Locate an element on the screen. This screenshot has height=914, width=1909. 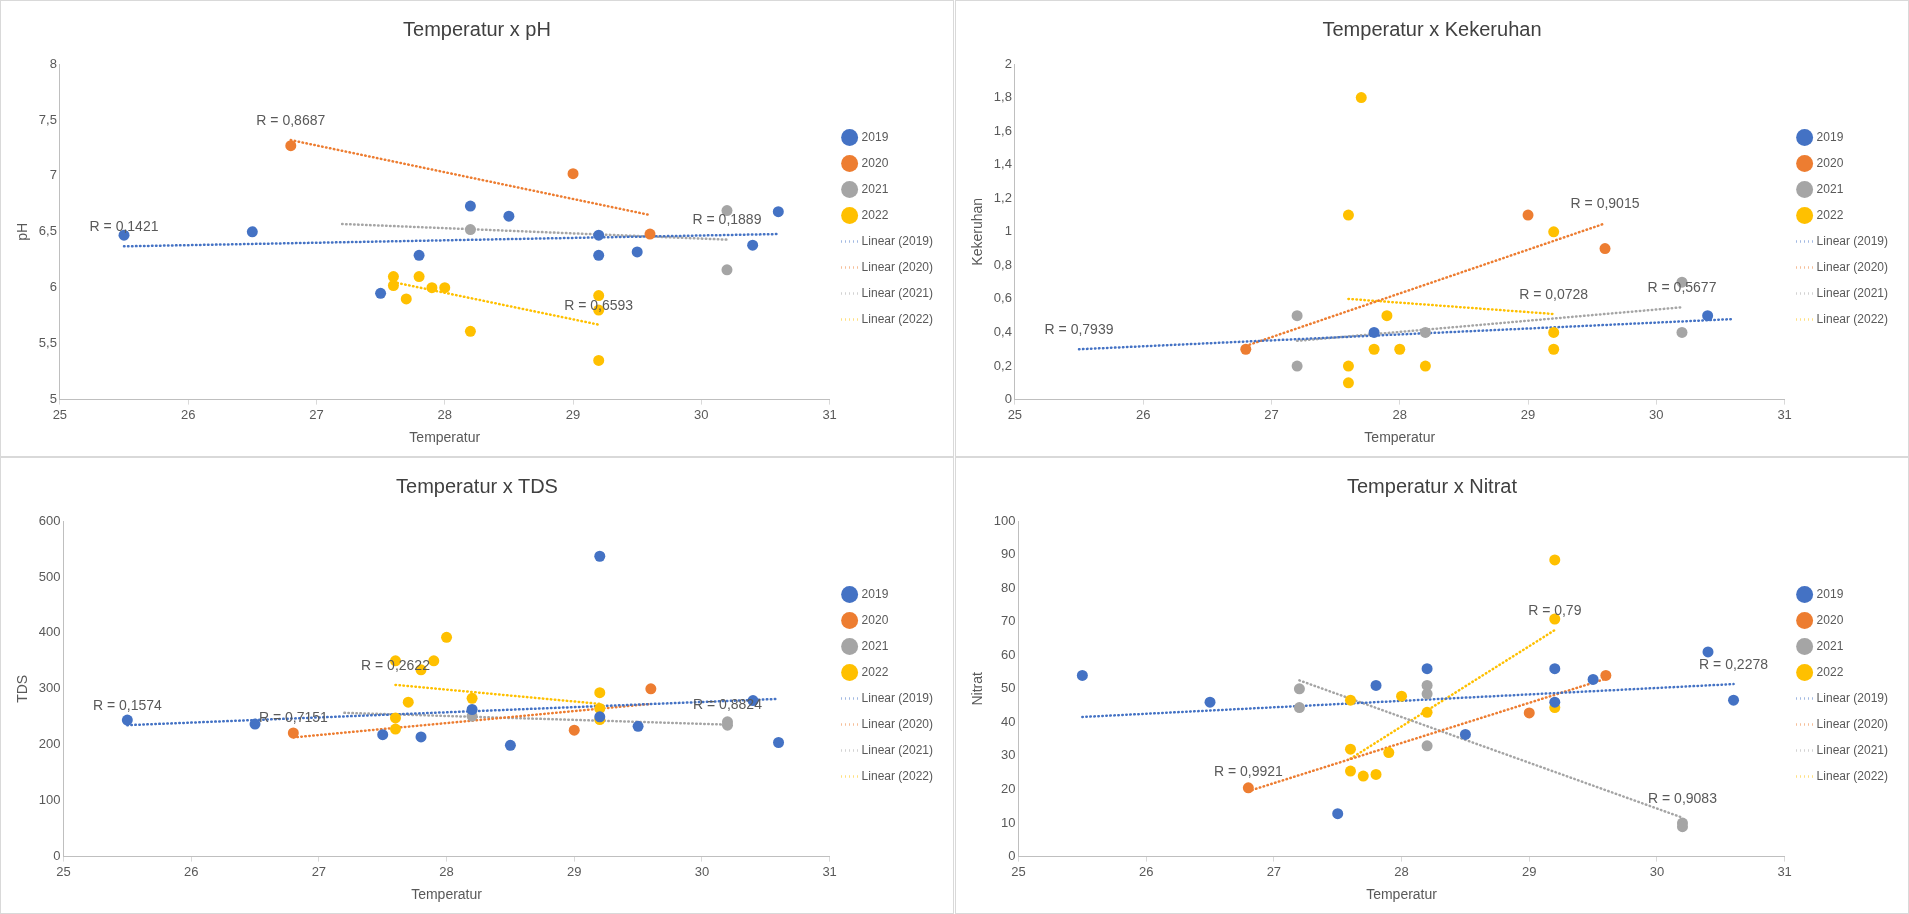
y-tick-label: 300 is located at coordinates (49, 688).